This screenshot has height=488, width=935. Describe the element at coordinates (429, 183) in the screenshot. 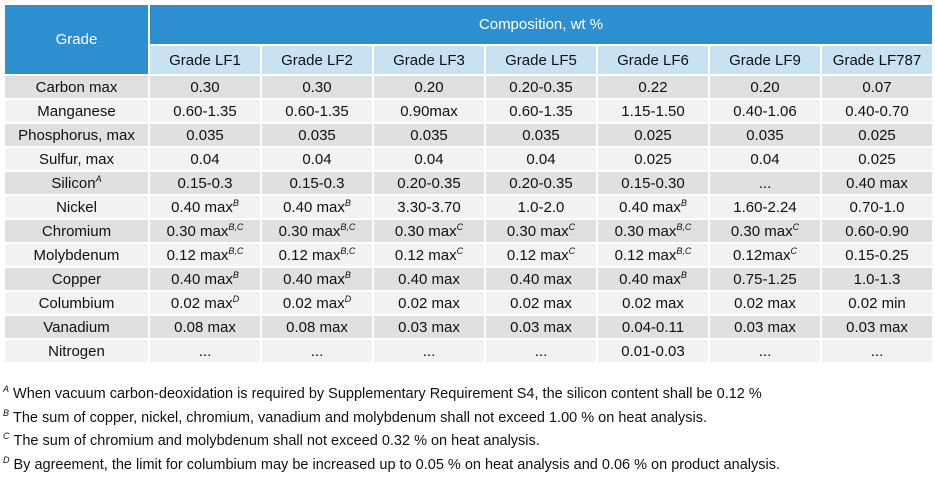

I see `value-cell: 0.20-0.35` at that location.